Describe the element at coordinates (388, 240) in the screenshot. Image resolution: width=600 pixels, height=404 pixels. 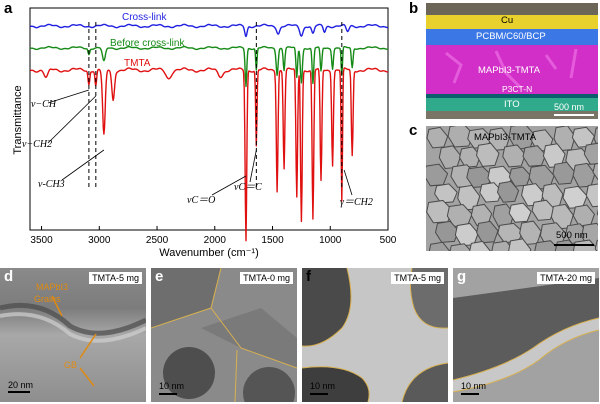
I see `x-tick-label-500: 500` at that location.